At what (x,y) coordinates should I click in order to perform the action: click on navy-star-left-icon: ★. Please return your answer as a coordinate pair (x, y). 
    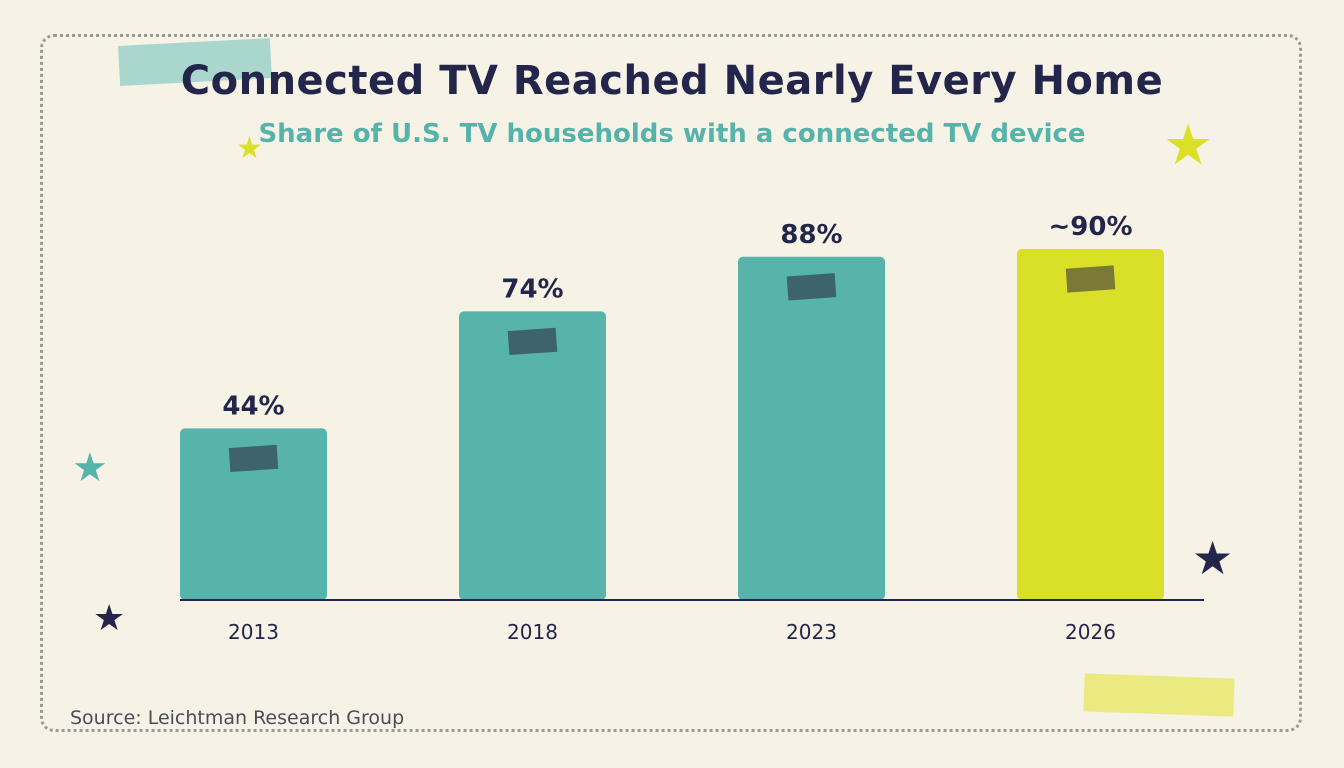
    Looking at the image, I should click on (109, 618).